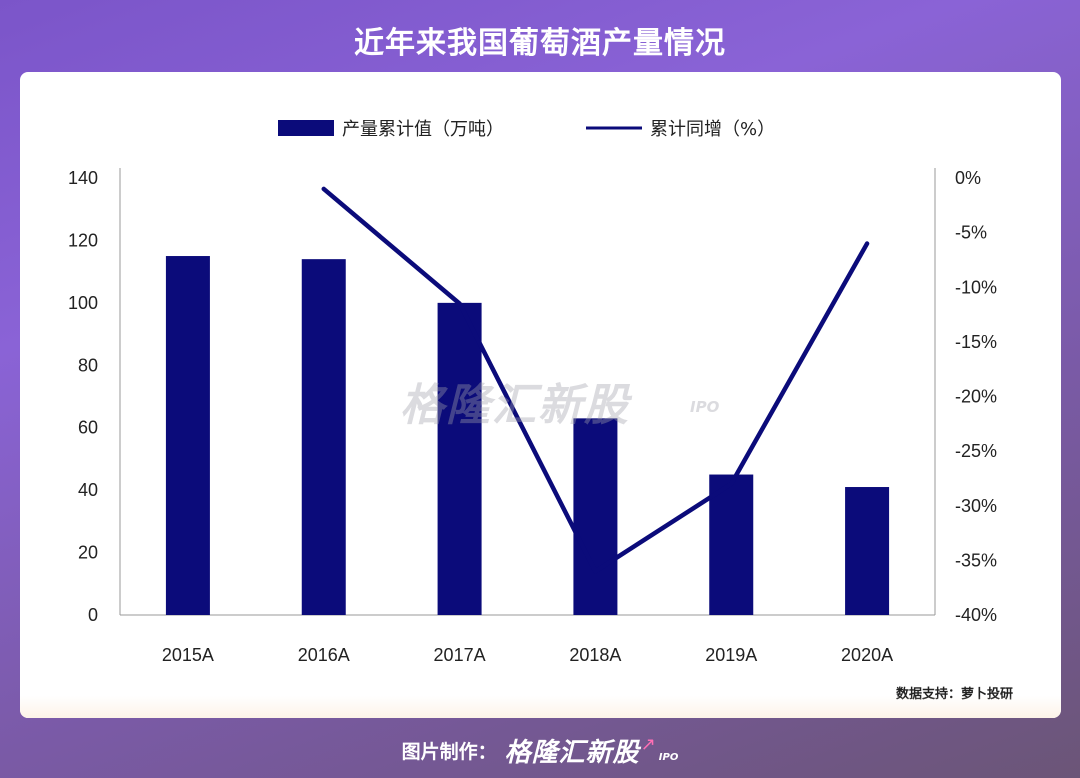 The height and width of the screenshot is (778, 1080). I want to click on trend-arrow-icon: ↗, so click(648, 744).